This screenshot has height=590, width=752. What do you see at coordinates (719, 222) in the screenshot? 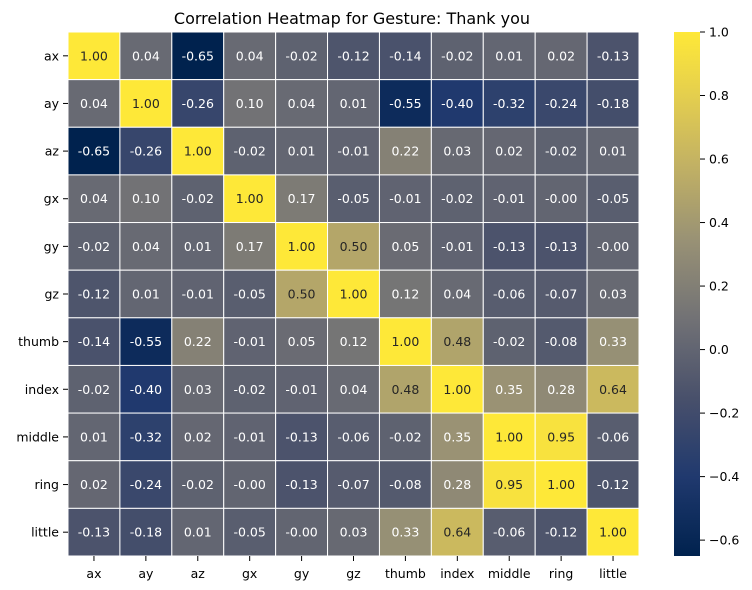
I see `colorbar-tick-label: 0.4` at bounding box center [719, 222].